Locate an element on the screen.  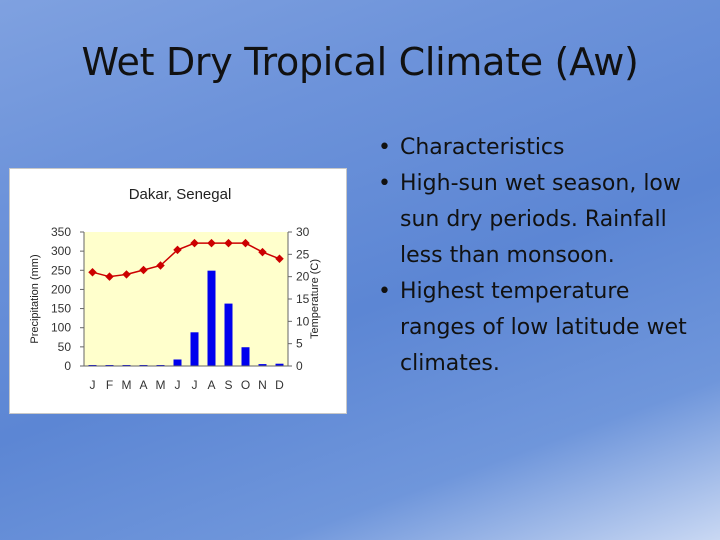
tick-label-right: 20 is located at coordinates (303, 277).